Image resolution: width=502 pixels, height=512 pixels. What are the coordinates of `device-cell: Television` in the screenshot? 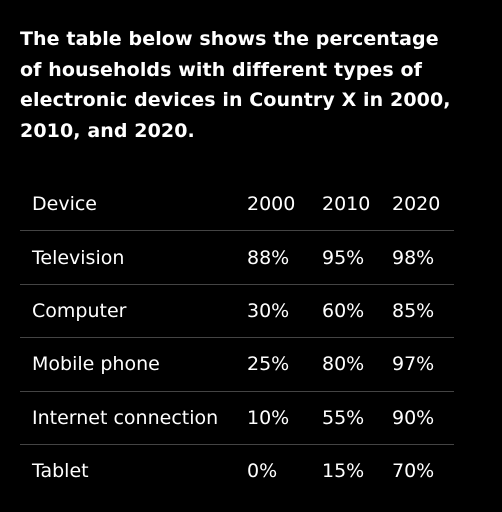 It's located at (133, 257).